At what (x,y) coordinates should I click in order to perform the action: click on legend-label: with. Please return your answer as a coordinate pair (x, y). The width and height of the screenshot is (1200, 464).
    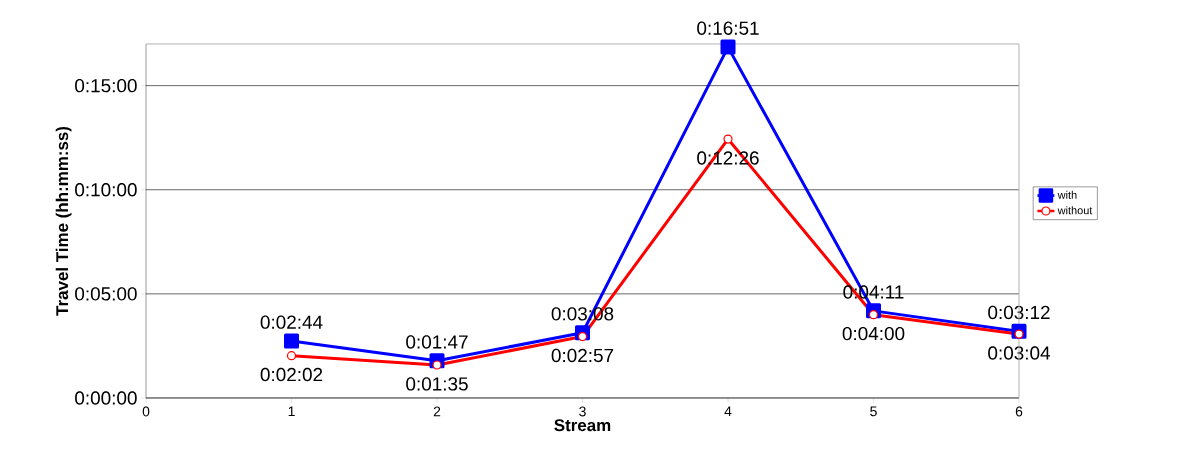
    Looking at the image, I should click on (1067, 194).